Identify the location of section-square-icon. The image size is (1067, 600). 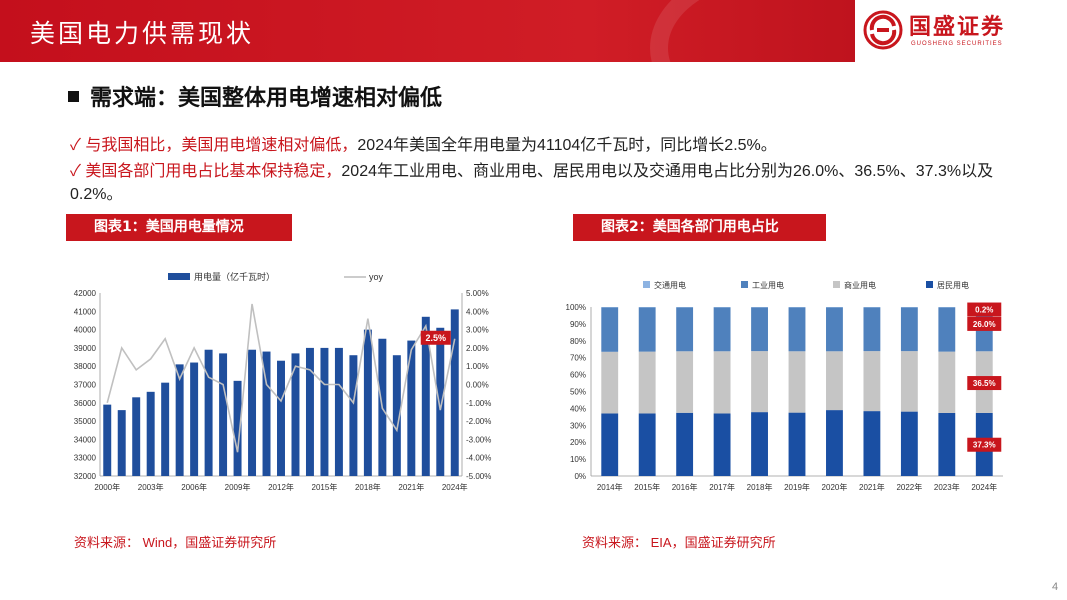
(73, 96).